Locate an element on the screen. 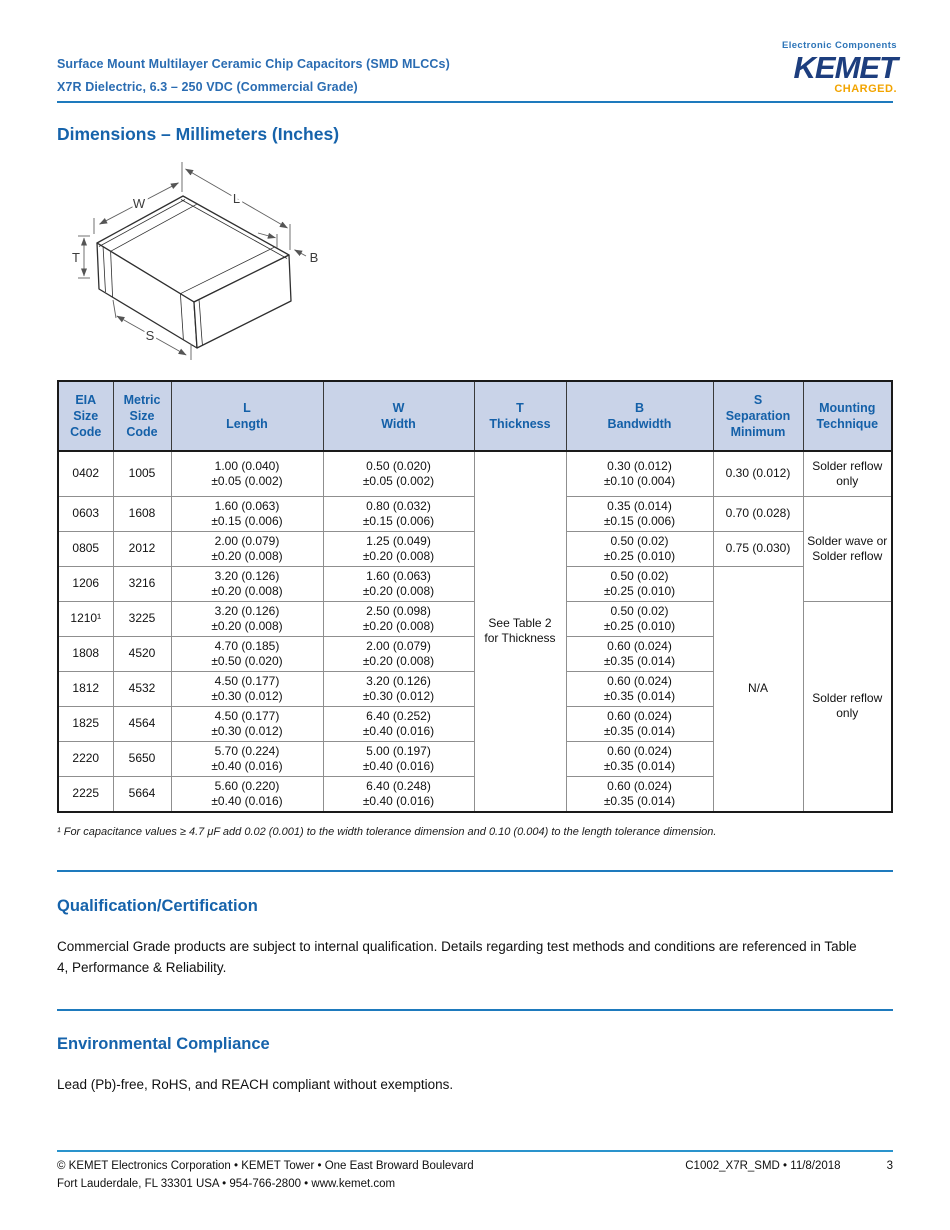 The height and width of the screenshot is (1230, 950). table-cell: 1005 is located at coordinates (142, 473).